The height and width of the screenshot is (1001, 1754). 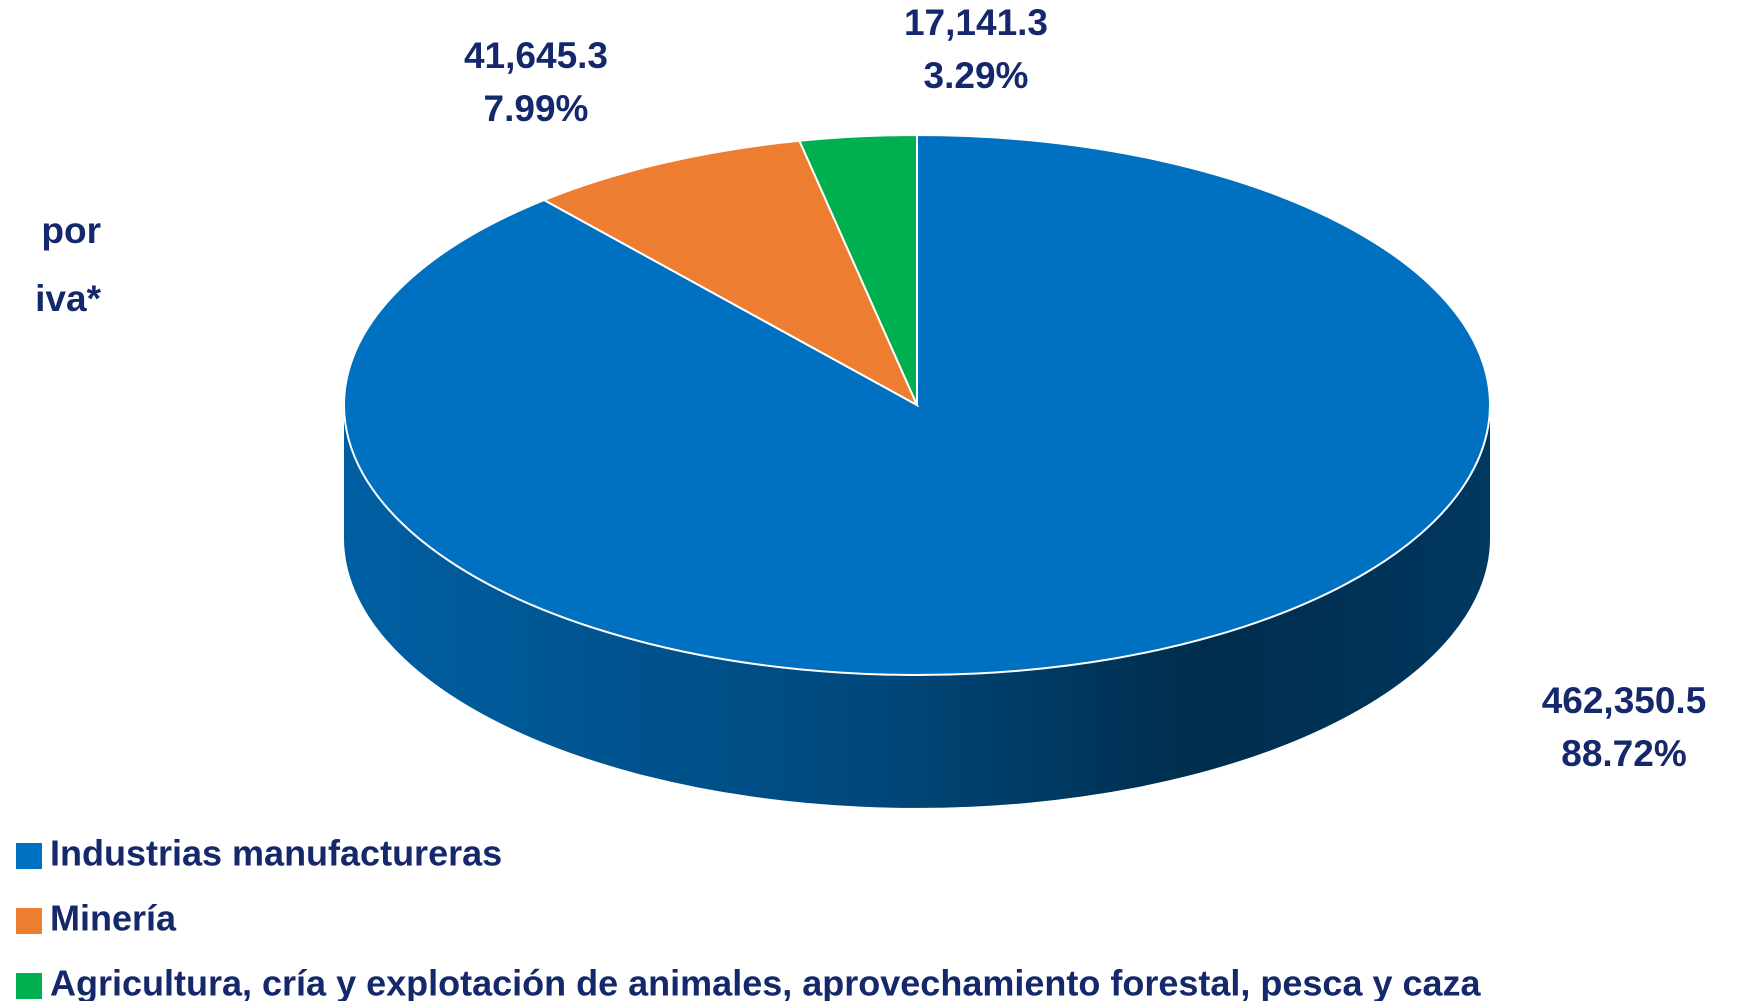 I want to click on title-line: por, so click(x=71, y=230).